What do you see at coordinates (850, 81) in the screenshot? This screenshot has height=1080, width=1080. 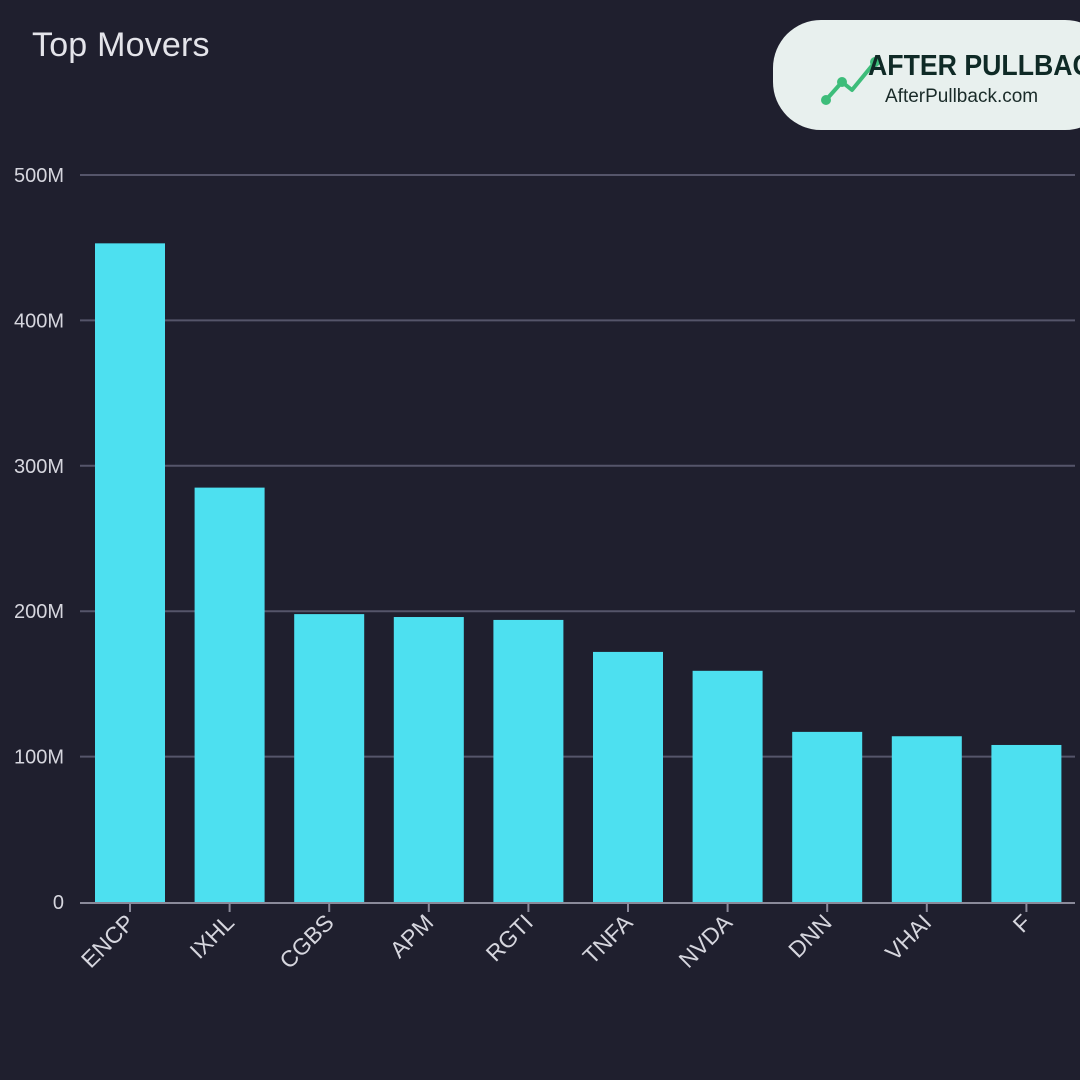 I see `trend-line-icon` at bounding box center [850, 81].